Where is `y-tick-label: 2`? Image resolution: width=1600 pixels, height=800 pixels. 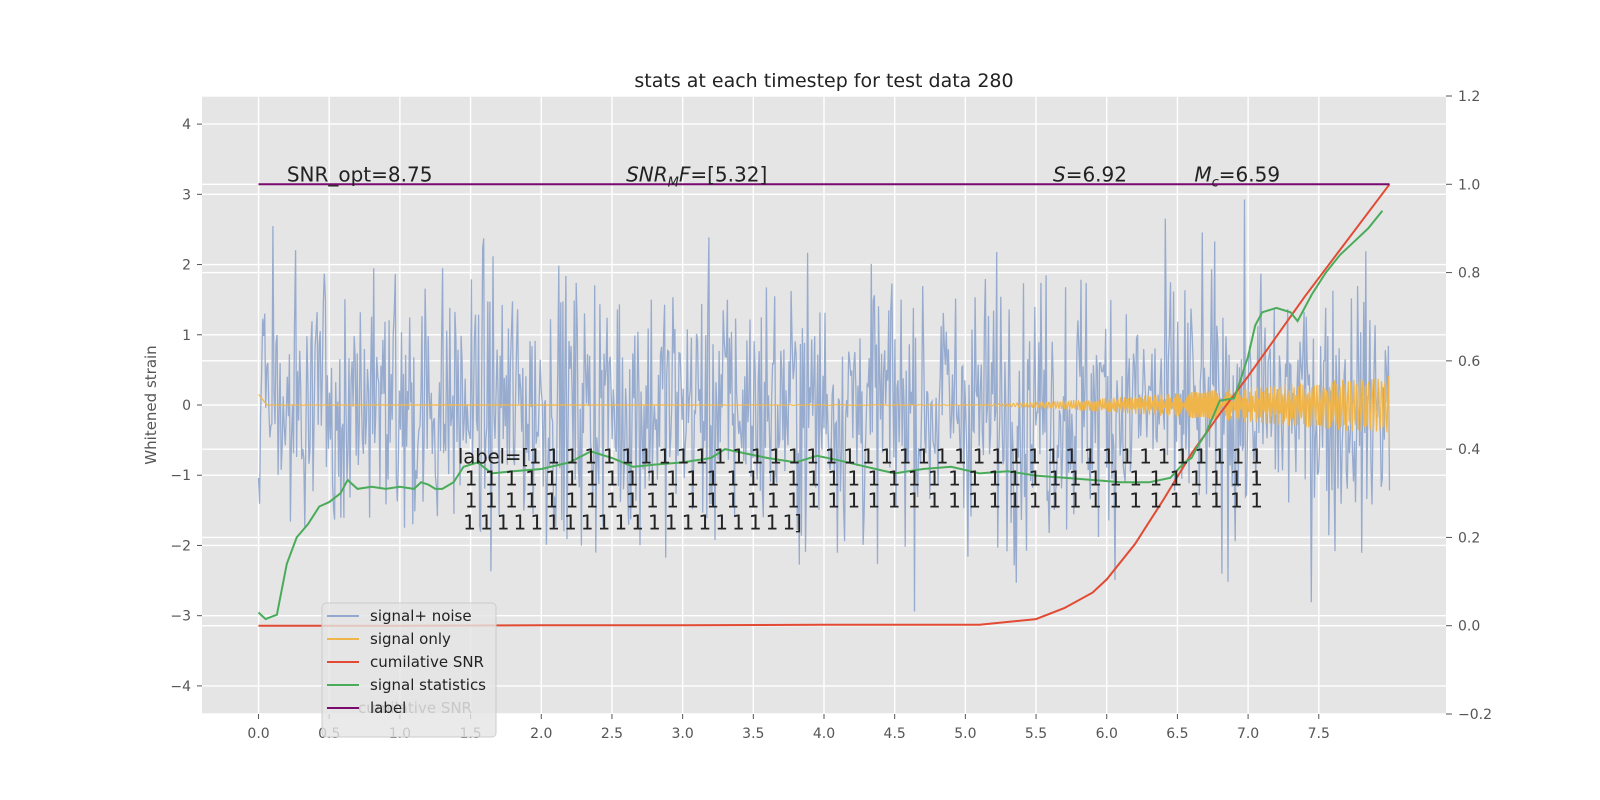
y-tick-label: 2 is located at coordinates (186, 266).